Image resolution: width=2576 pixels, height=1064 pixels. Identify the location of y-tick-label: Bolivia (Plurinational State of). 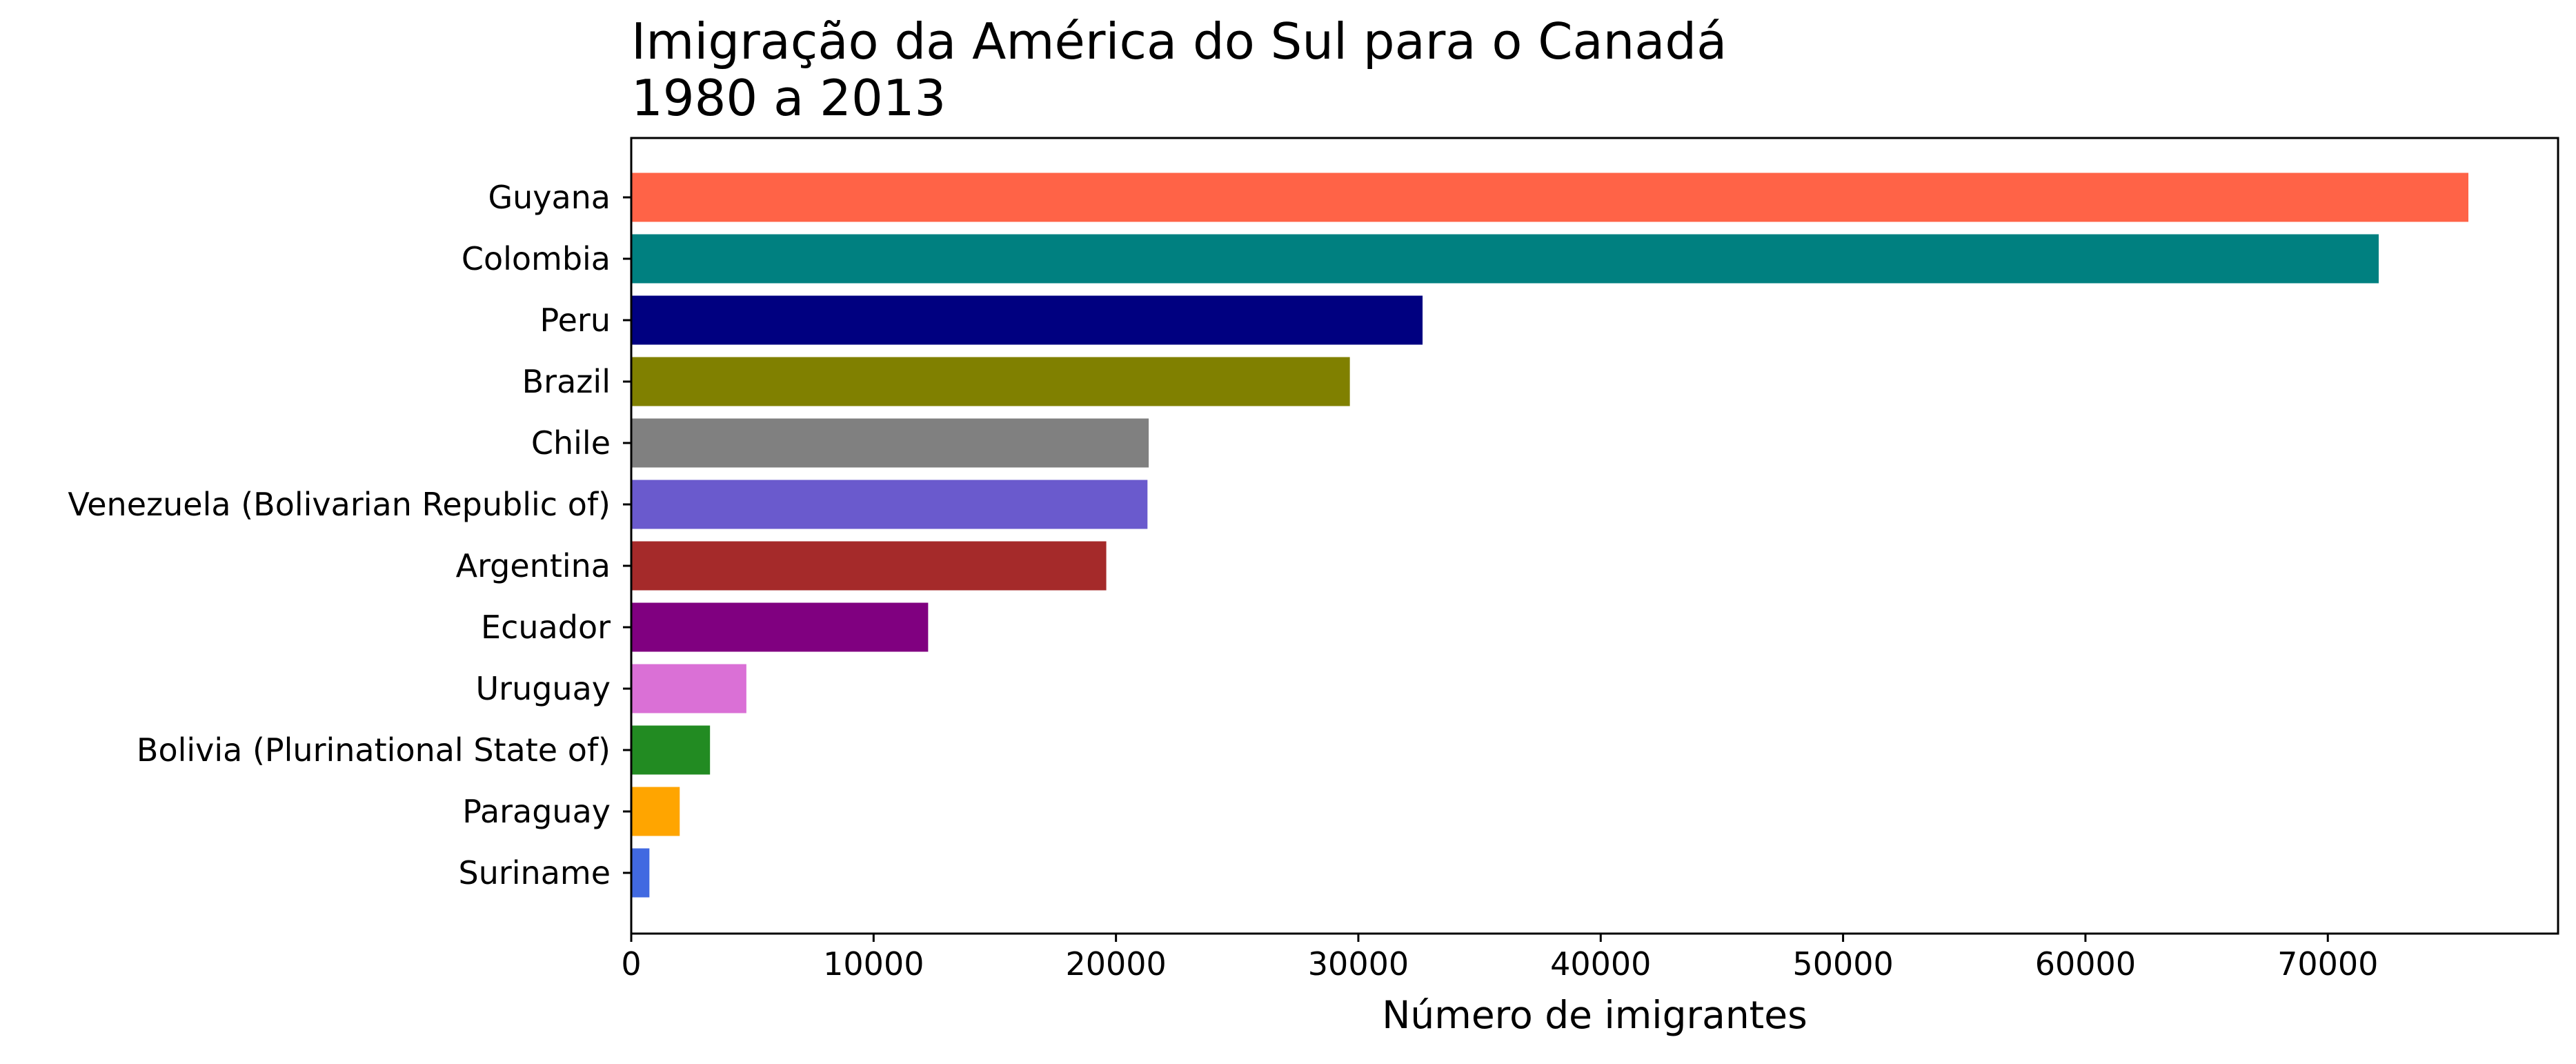
(374, 750).